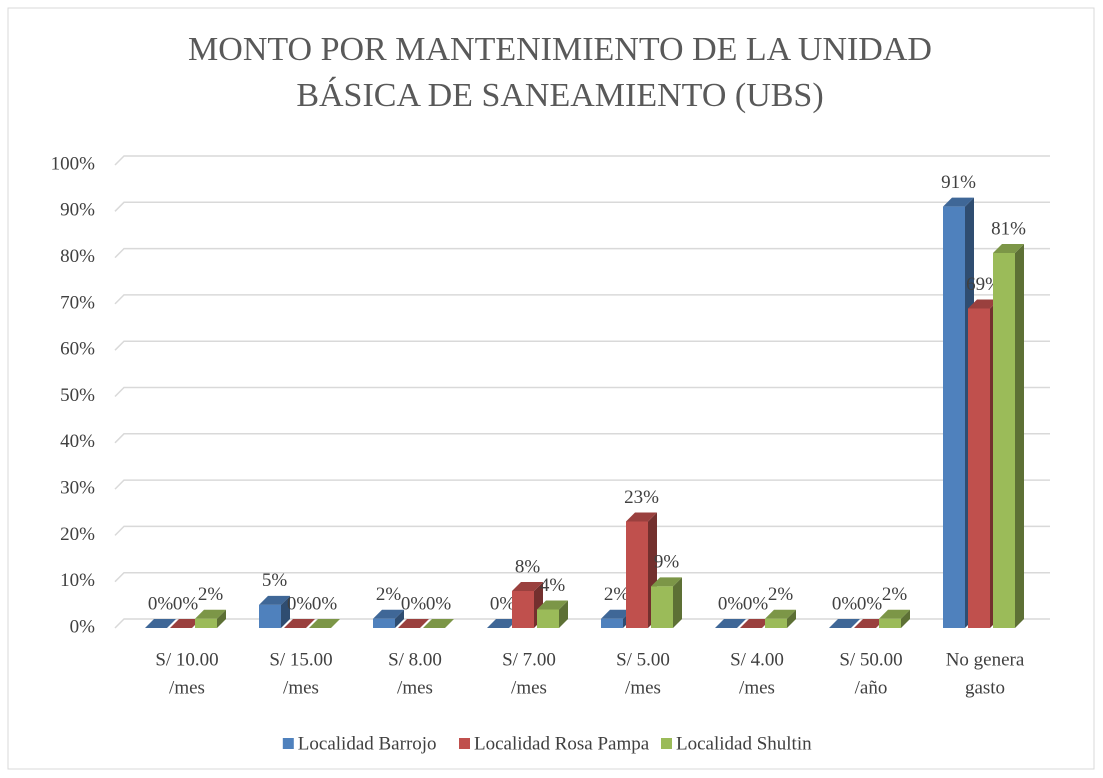  Describe the element at coordinates (77, 395) in the screenshot. I see `y-tick-label: 50%` at that location.